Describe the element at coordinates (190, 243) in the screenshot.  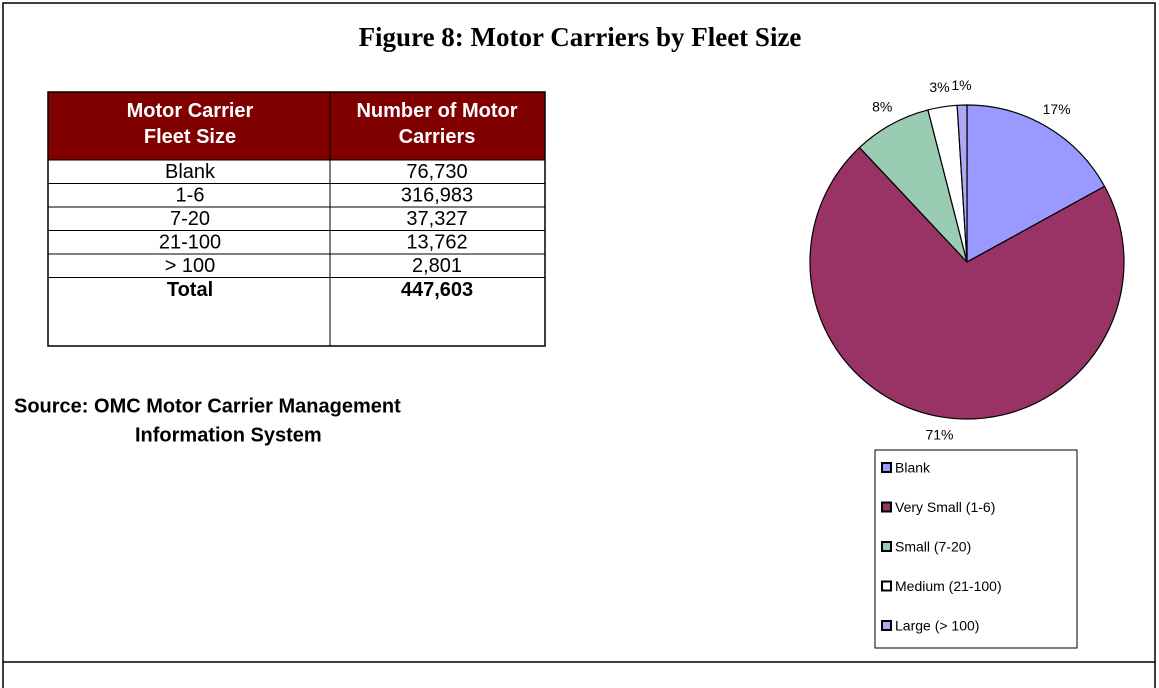
I see `table-cell: 21-100` at that location.